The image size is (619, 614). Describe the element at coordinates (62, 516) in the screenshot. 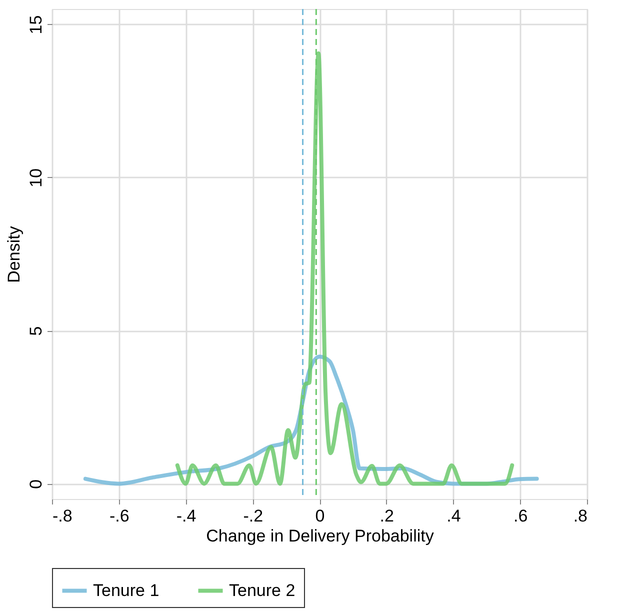

I see `x-tick-label: -.8` at that location.